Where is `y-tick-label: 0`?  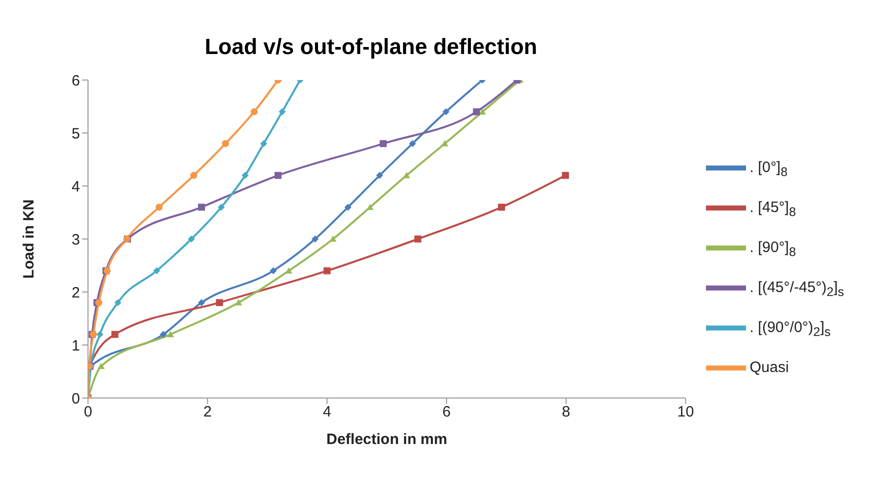
y-tick-label: 0 is located at coordinates (76, 399).